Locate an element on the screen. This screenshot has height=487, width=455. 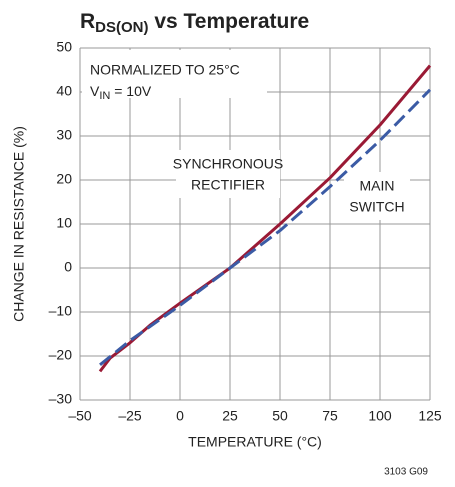
x-tick-label: 0 is located at coordinates (180, 416).